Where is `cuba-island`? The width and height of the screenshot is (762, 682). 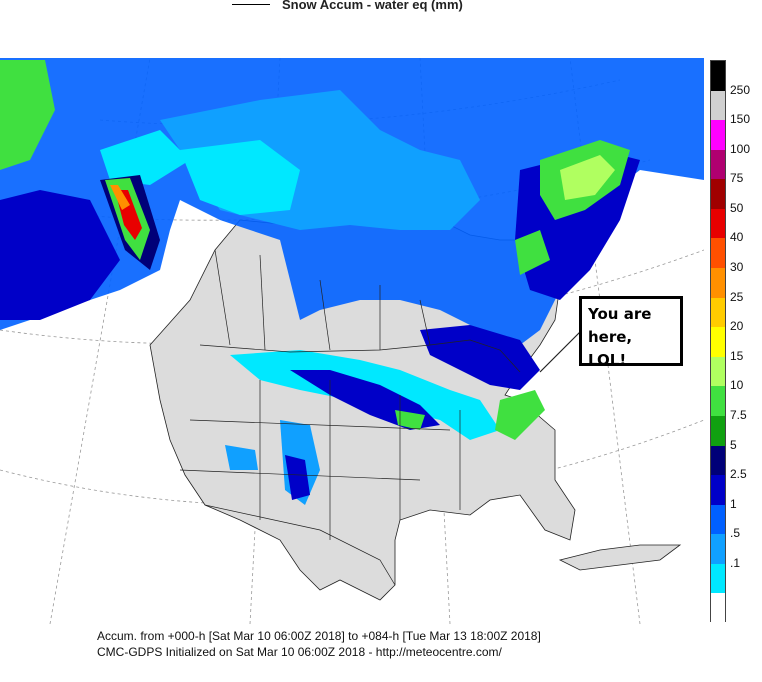 cuba-island is located at coordinates (620, 557).